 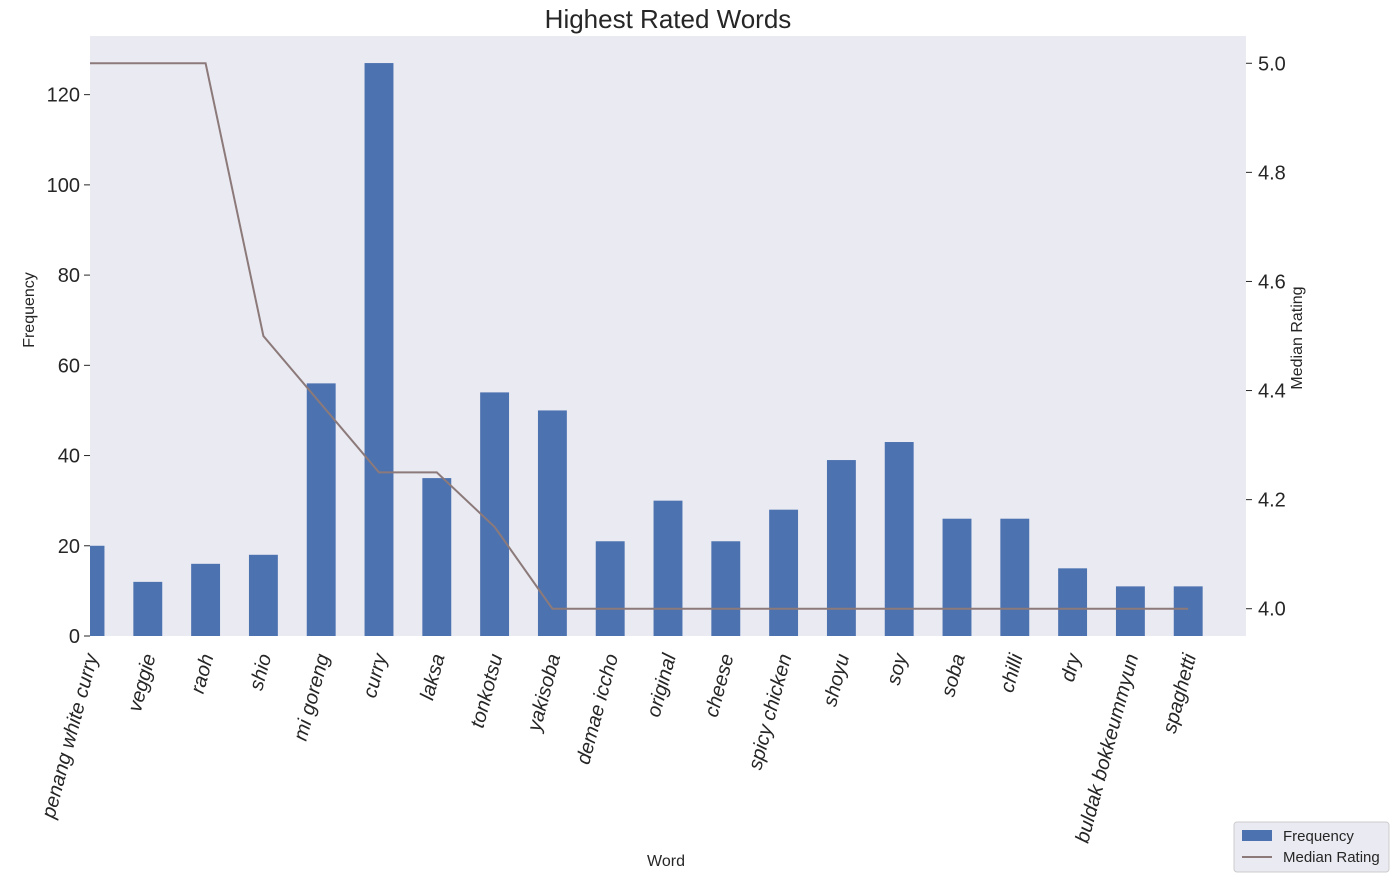 What do you see at coordinates (312, 698) in the screenshot?
I see `x-tick-label: mi goreng` at bounding box center [312, 698].